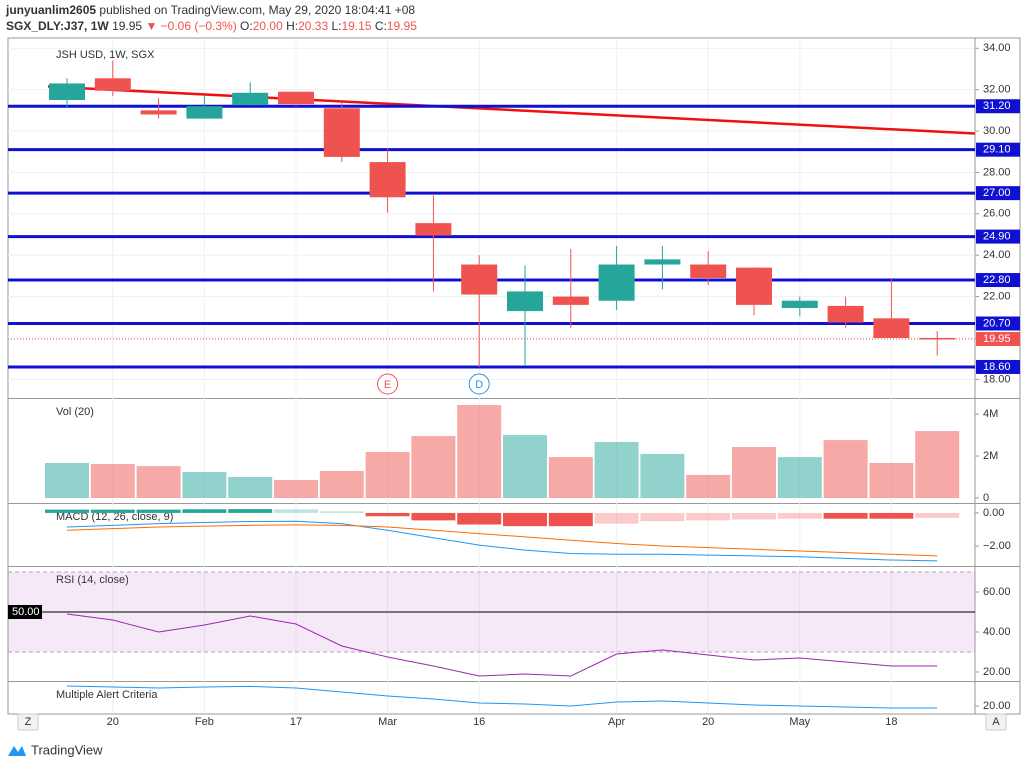 The width and height of the screenshot is (1024, 768). What do you see at coordinates (92, 580) in the screenshot?
I see `panel-title: RSI (14, close)` at bounding box center [92, 580].